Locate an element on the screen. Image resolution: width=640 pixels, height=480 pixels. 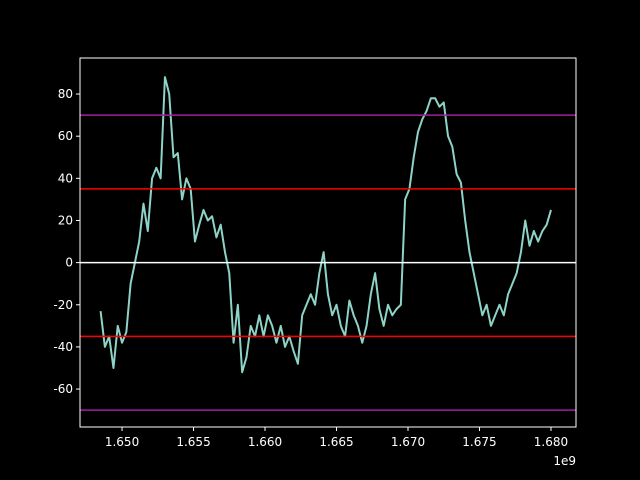
y-tick-label: 20 is located at coordinates (65, 220).